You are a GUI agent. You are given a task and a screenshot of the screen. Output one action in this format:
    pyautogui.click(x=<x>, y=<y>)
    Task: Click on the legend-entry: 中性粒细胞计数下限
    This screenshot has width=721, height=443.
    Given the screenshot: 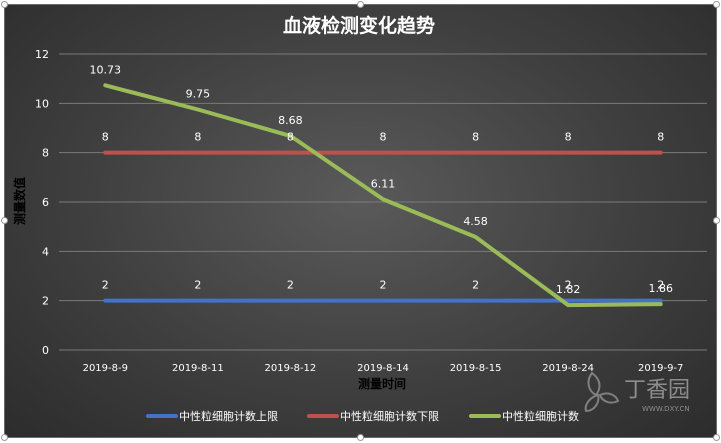 What is the action you would take?
    pyautogui.click(x=389, y=416)
    